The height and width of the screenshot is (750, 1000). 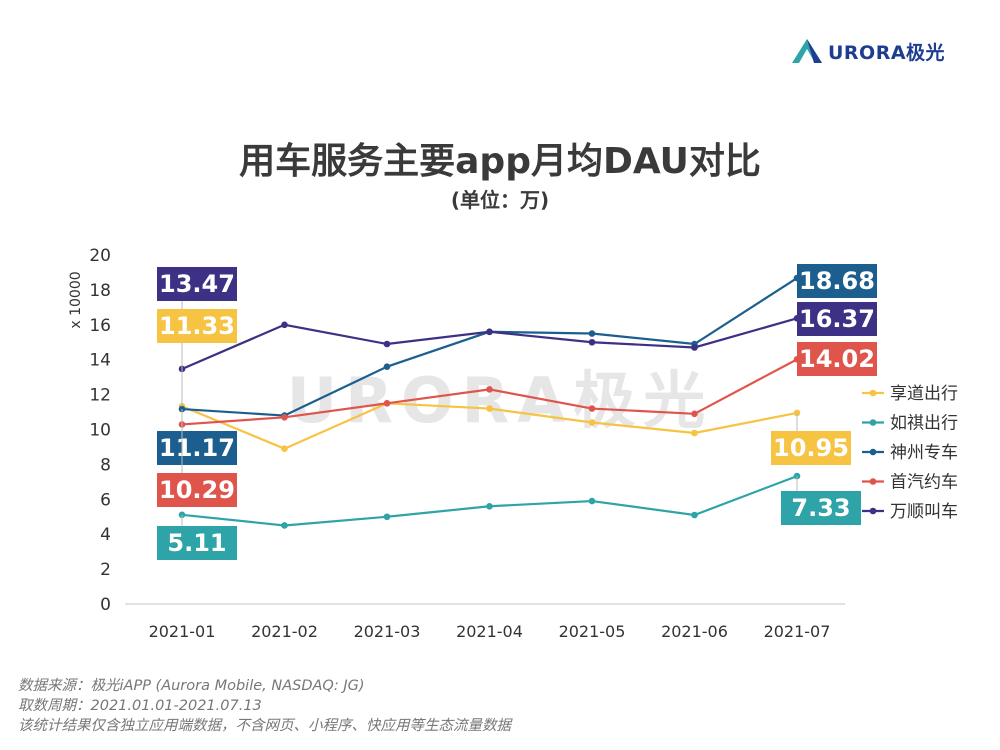 I want to click on data-label: 5.11, so click(x=196, y=543).